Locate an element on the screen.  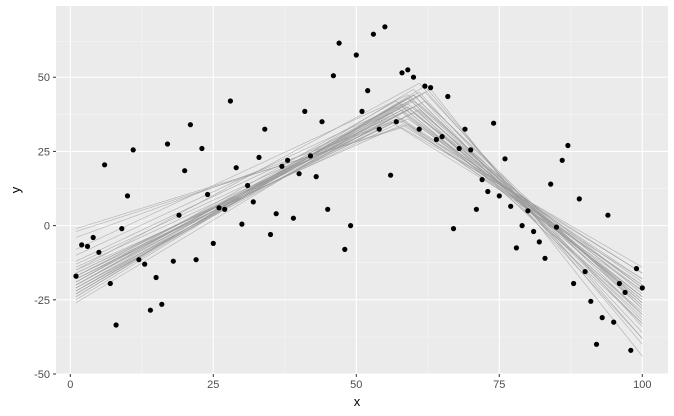
y-tick-label: 50 is located at coordinates (44, 78).